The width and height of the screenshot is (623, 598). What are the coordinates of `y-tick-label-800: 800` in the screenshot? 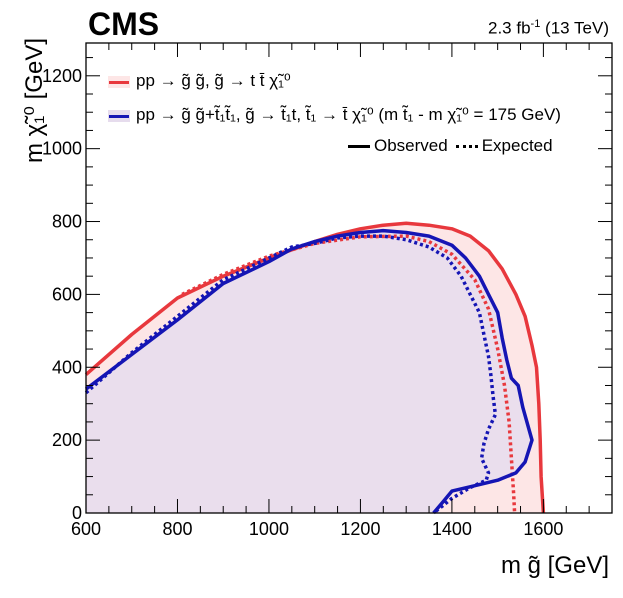 It's located at (67, 222).